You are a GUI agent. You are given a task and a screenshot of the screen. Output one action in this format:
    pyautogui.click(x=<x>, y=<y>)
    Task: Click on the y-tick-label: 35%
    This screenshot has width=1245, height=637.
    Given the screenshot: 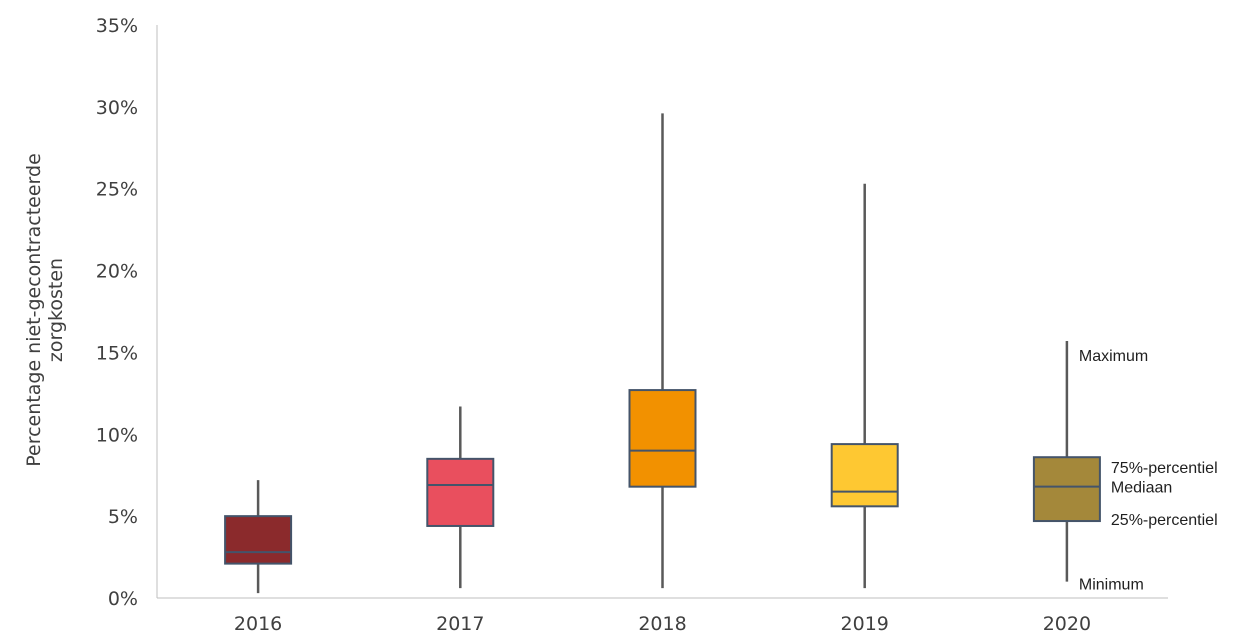 What is the action you would take?
    pyautogui.click(x=117, y=26)
    